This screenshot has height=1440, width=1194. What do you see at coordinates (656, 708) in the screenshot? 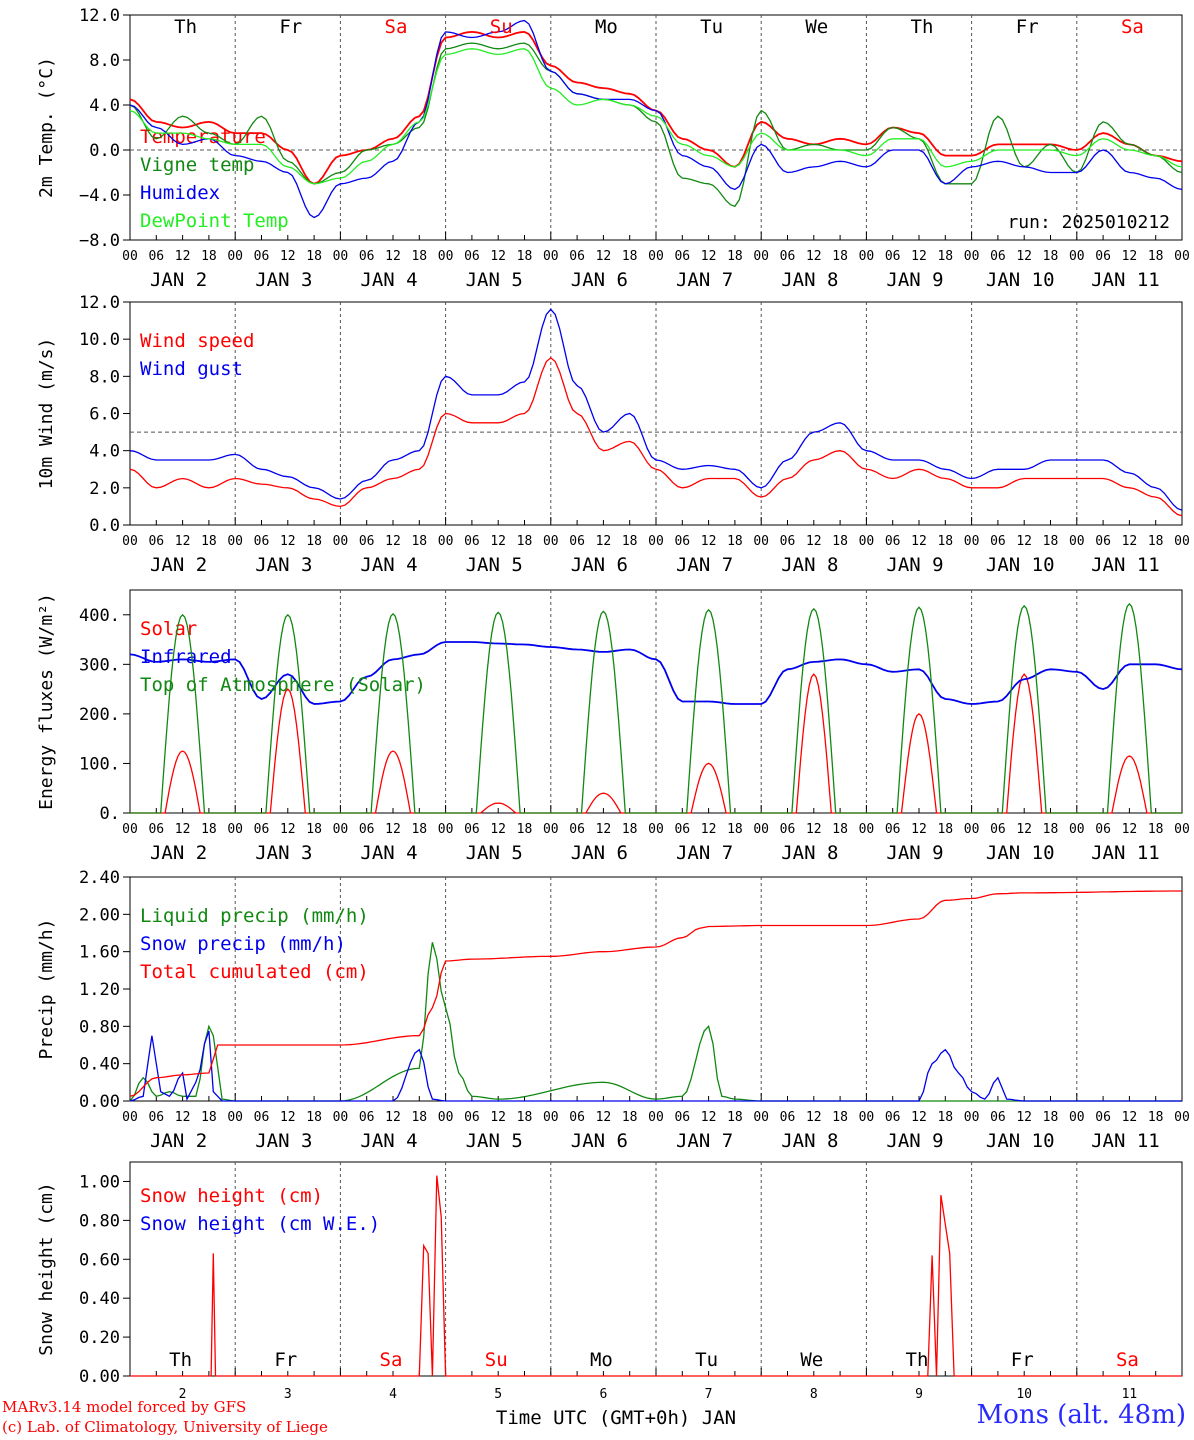
I see `series-line-green` at bounding box center [656, 708].